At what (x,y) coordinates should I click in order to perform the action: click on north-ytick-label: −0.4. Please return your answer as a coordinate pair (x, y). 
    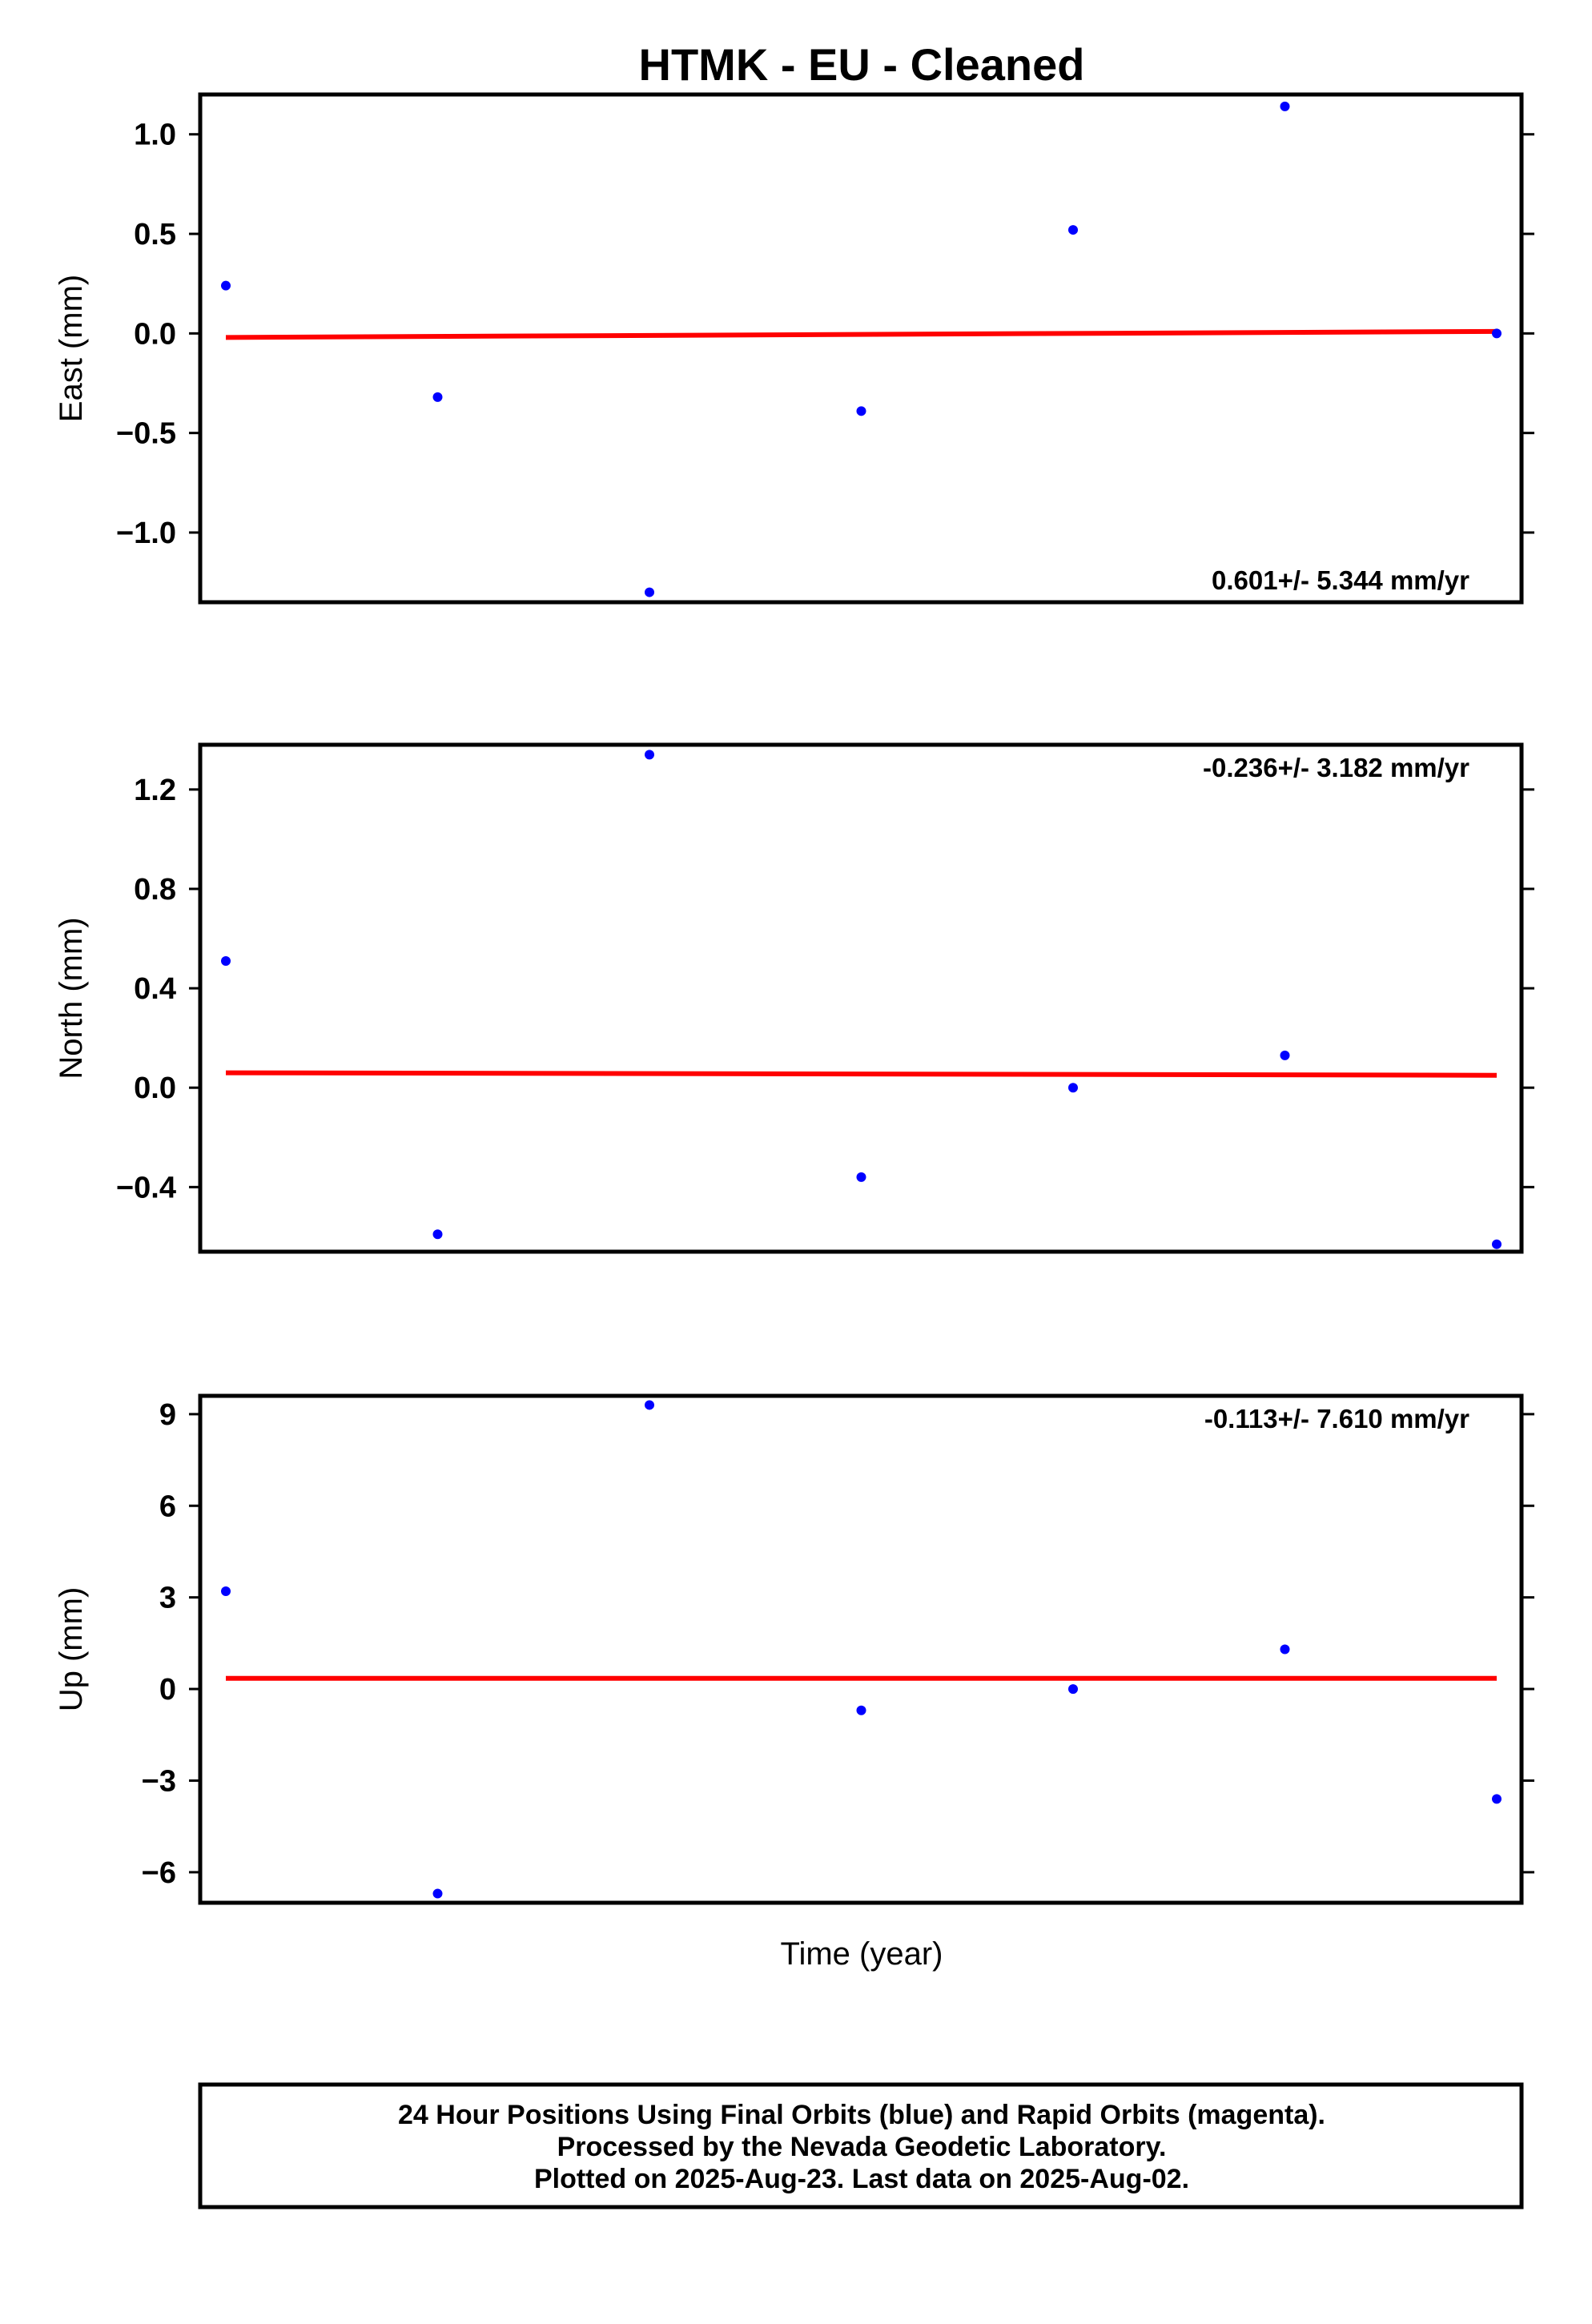
    Looking at the image, I should click on (146, 1187).